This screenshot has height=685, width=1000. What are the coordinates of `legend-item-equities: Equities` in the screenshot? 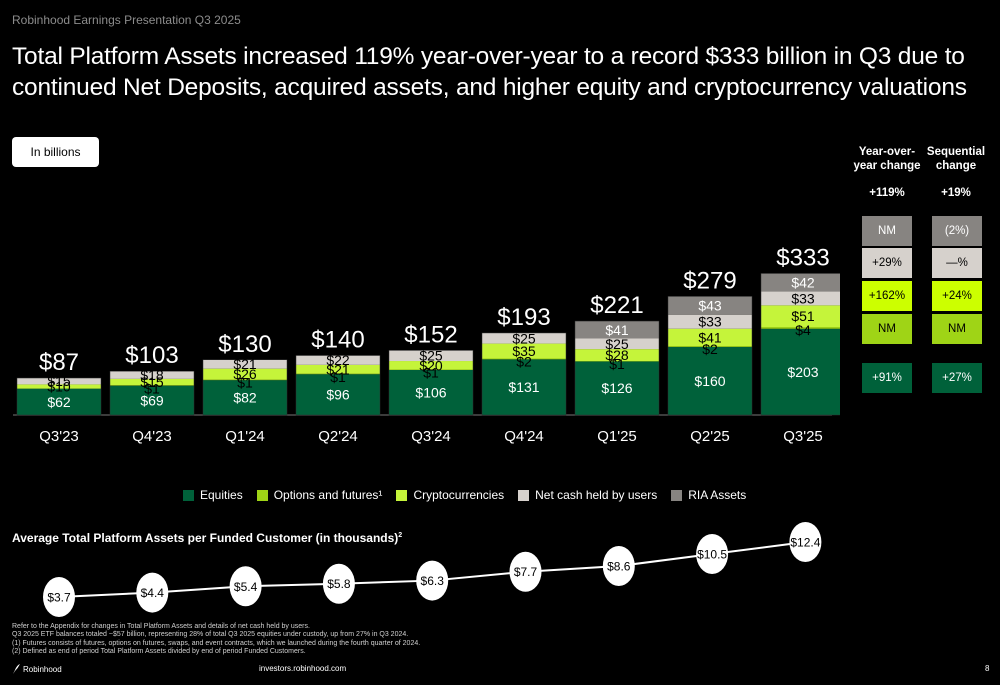 It's located at (213, 495).